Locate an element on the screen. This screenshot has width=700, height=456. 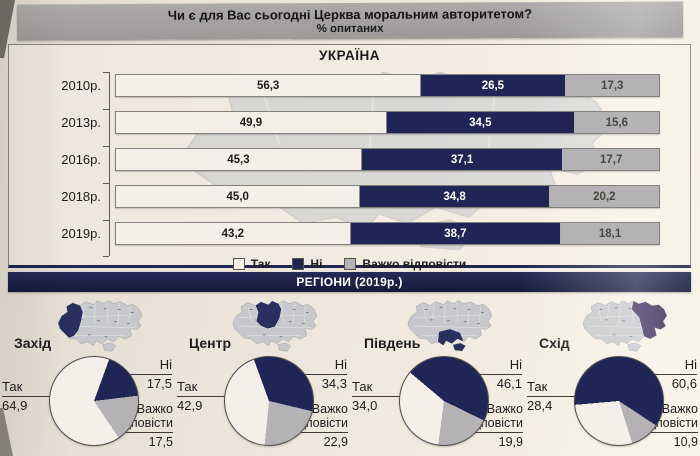
chart-subtitle: % опитаних is located at coordinates (350, 29).